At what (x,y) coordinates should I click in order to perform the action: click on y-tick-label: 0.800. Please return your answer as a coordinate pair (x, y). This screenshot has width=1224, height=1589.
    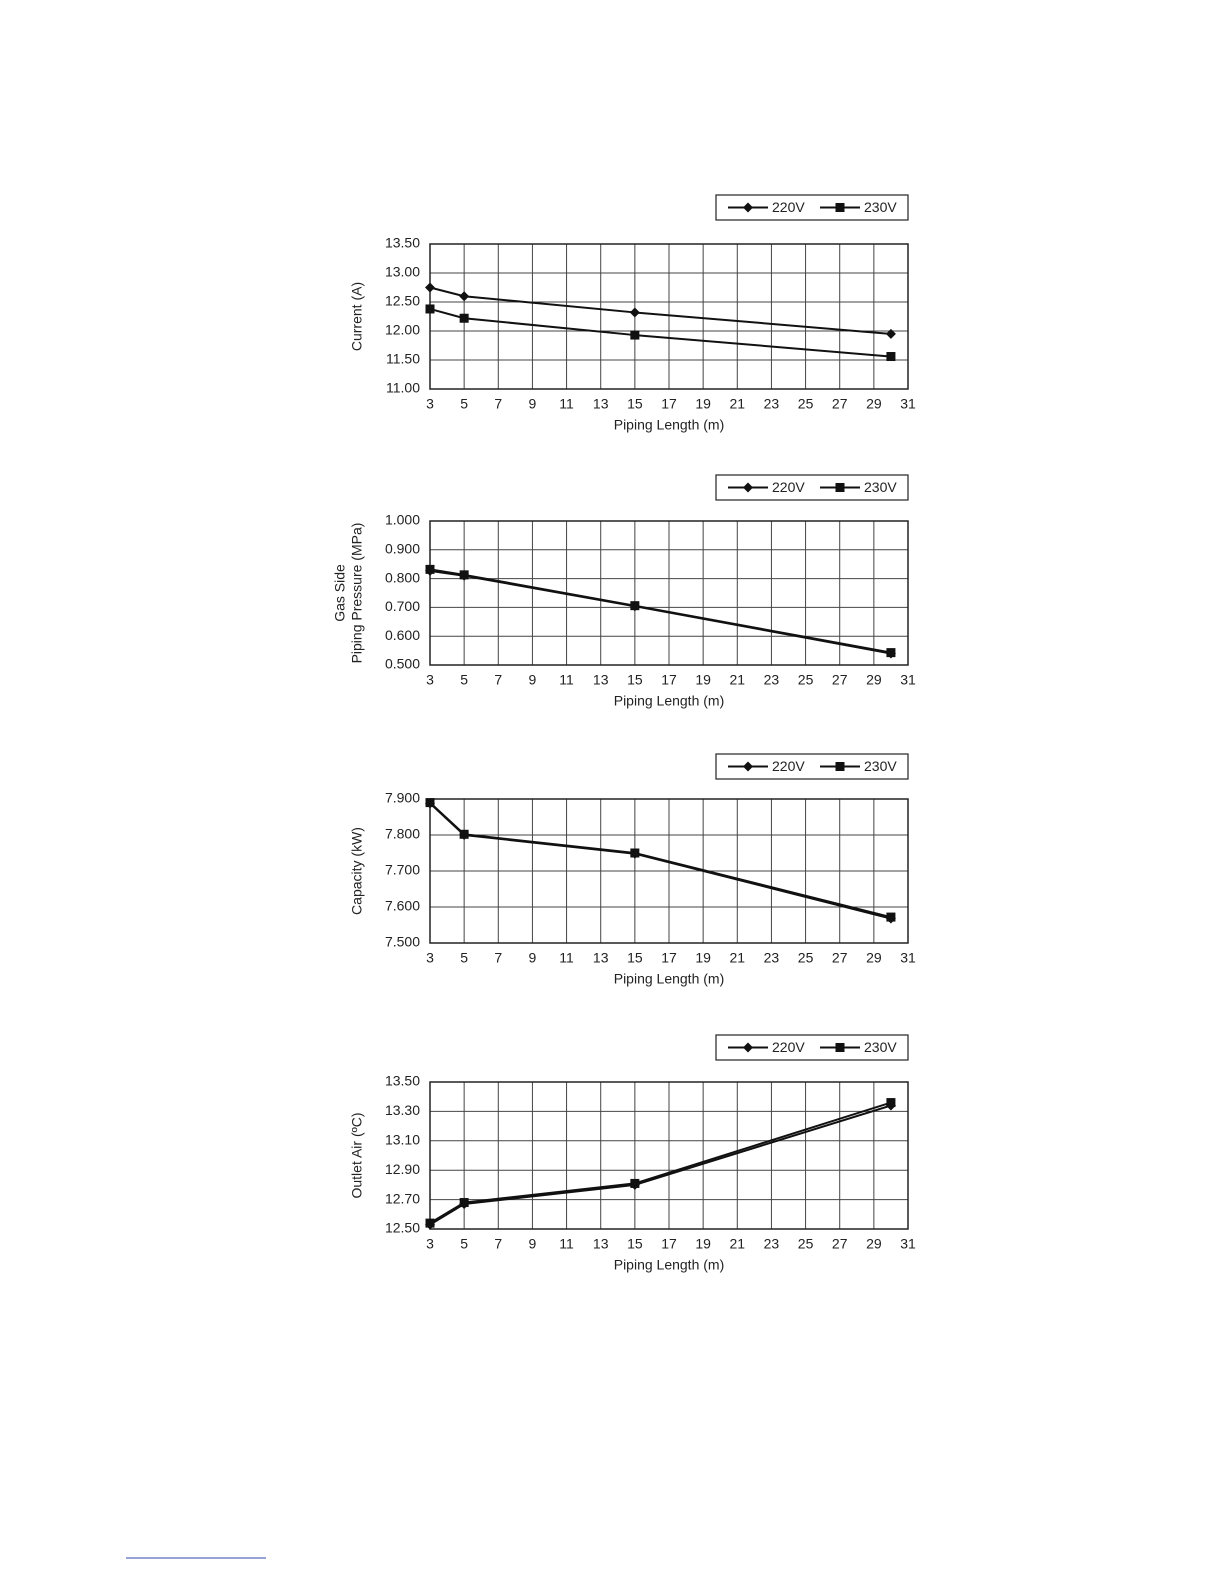
    Looking at the image, I should click on (402, 577).